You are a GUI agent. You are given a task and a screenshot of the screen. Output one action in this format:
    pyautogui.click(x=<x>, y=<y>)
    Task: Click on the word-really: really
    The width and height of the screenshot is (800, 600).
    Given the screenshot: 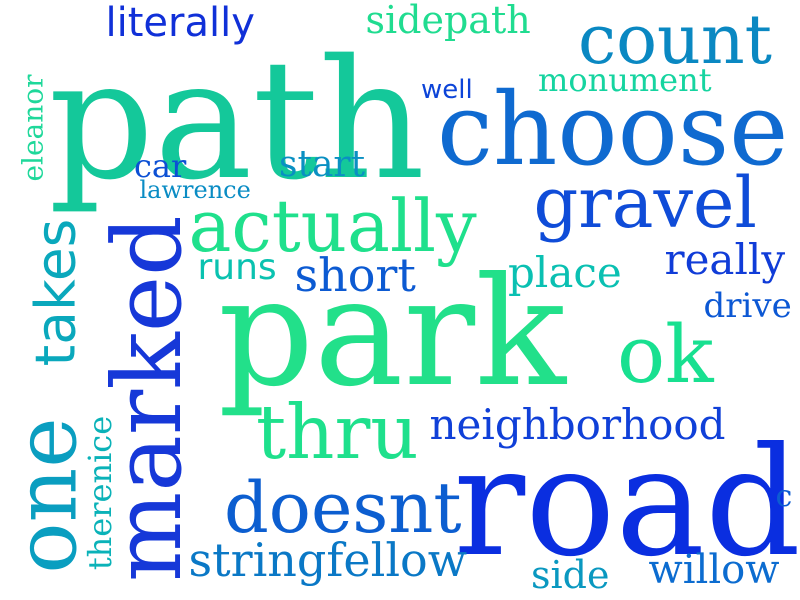 What is the action you would take?
    pyautogui.click(x=725, y=259)
    